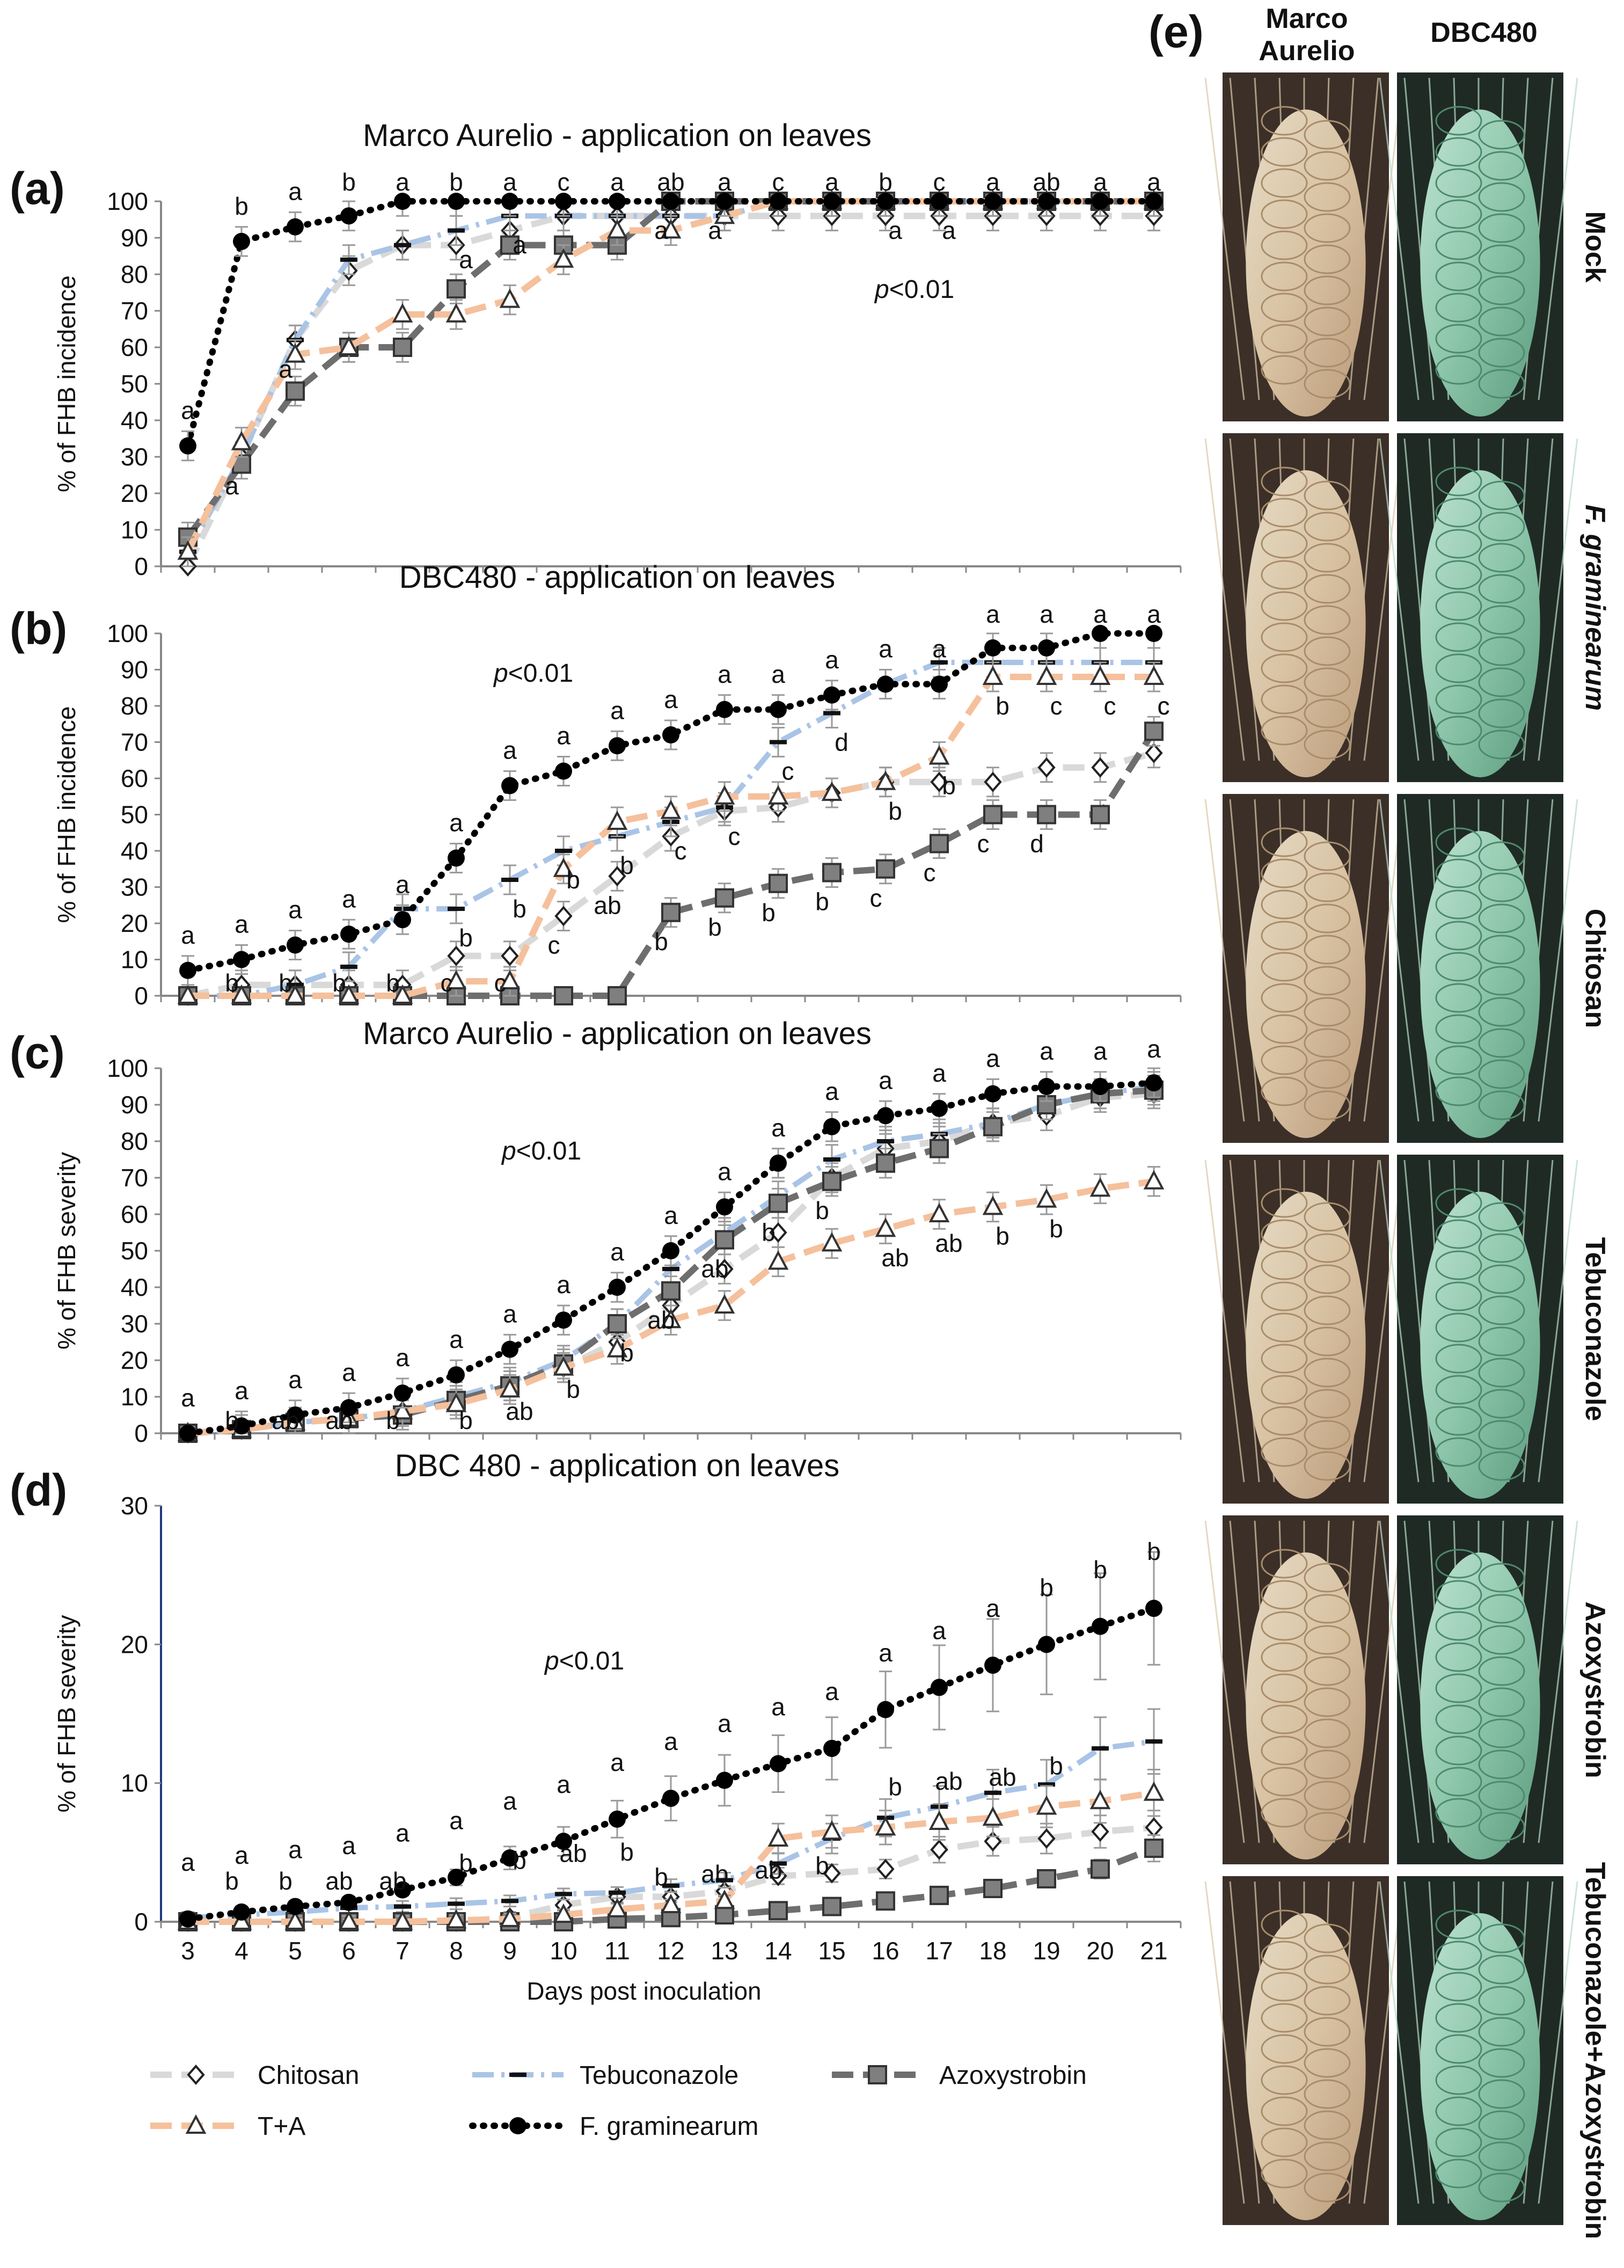 This screenshot has width=1624, height=2268. I want to click on significance-letter: c, so click(447, 983).